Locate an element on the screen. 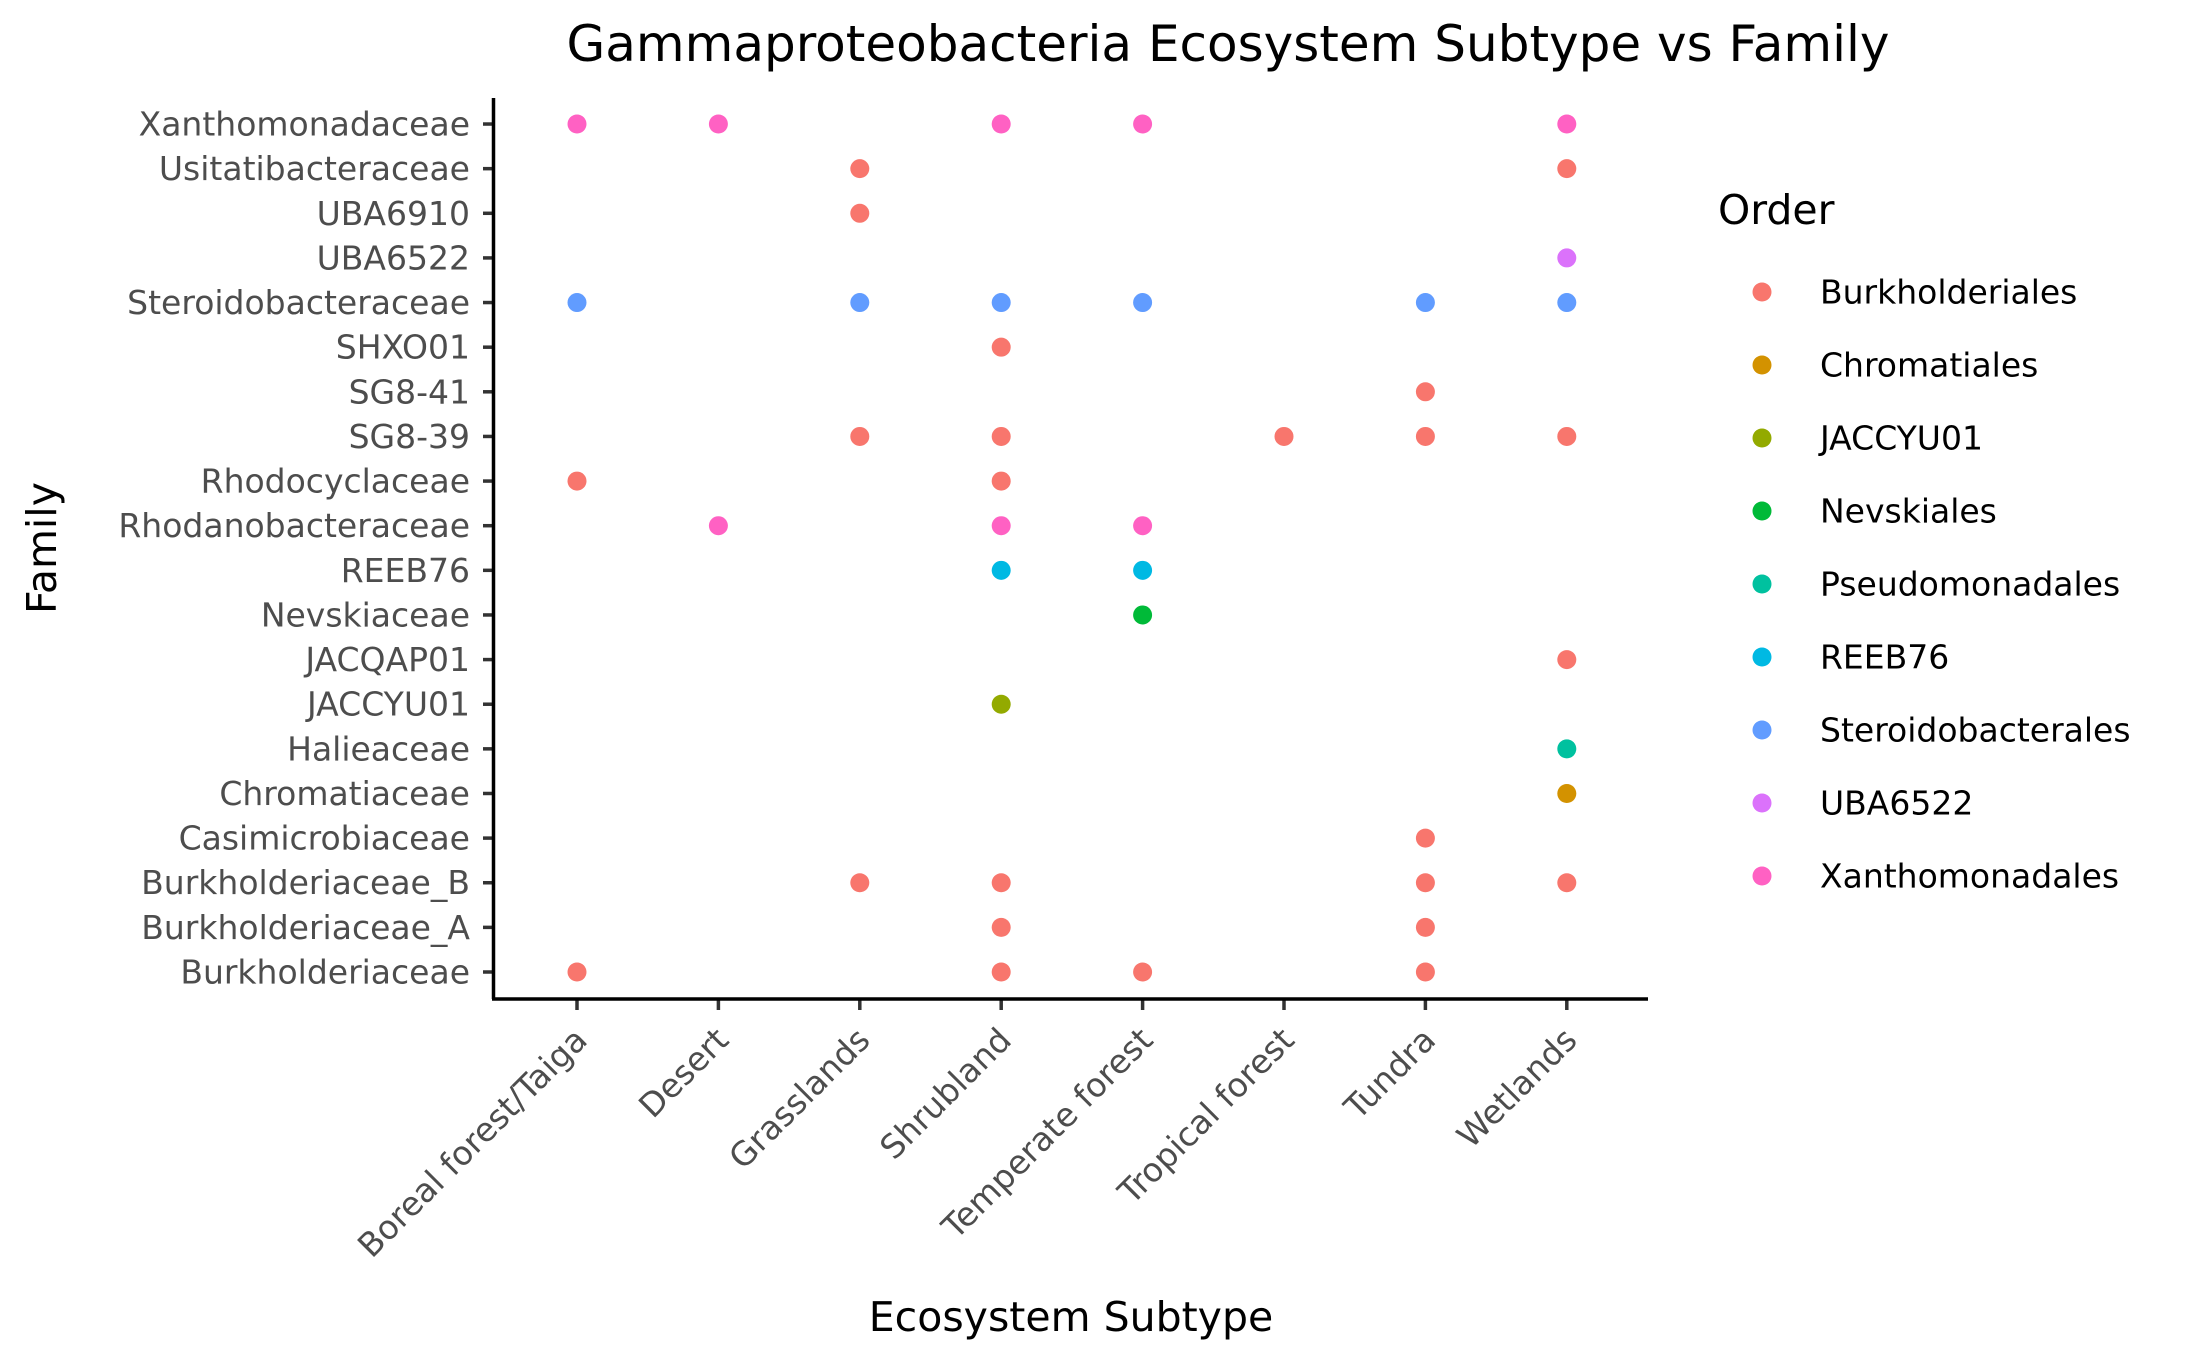 Image resolution: width=2187 pixels, height=1350 pixels. data-point-rhodanobacteraceae-desert is located at coordinates (718, 526).